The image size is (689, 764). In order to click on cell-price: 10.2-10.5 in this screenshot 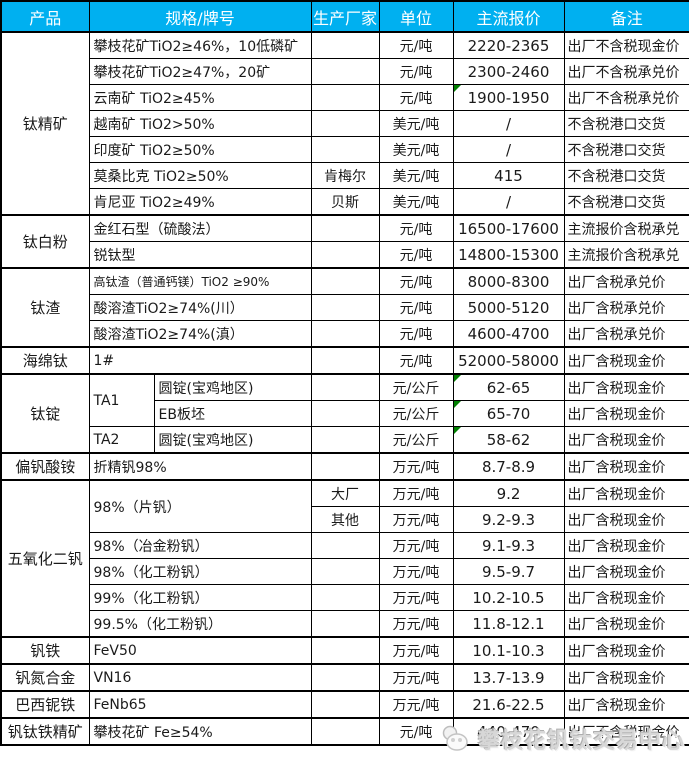, I will do `click(508, 597)`.